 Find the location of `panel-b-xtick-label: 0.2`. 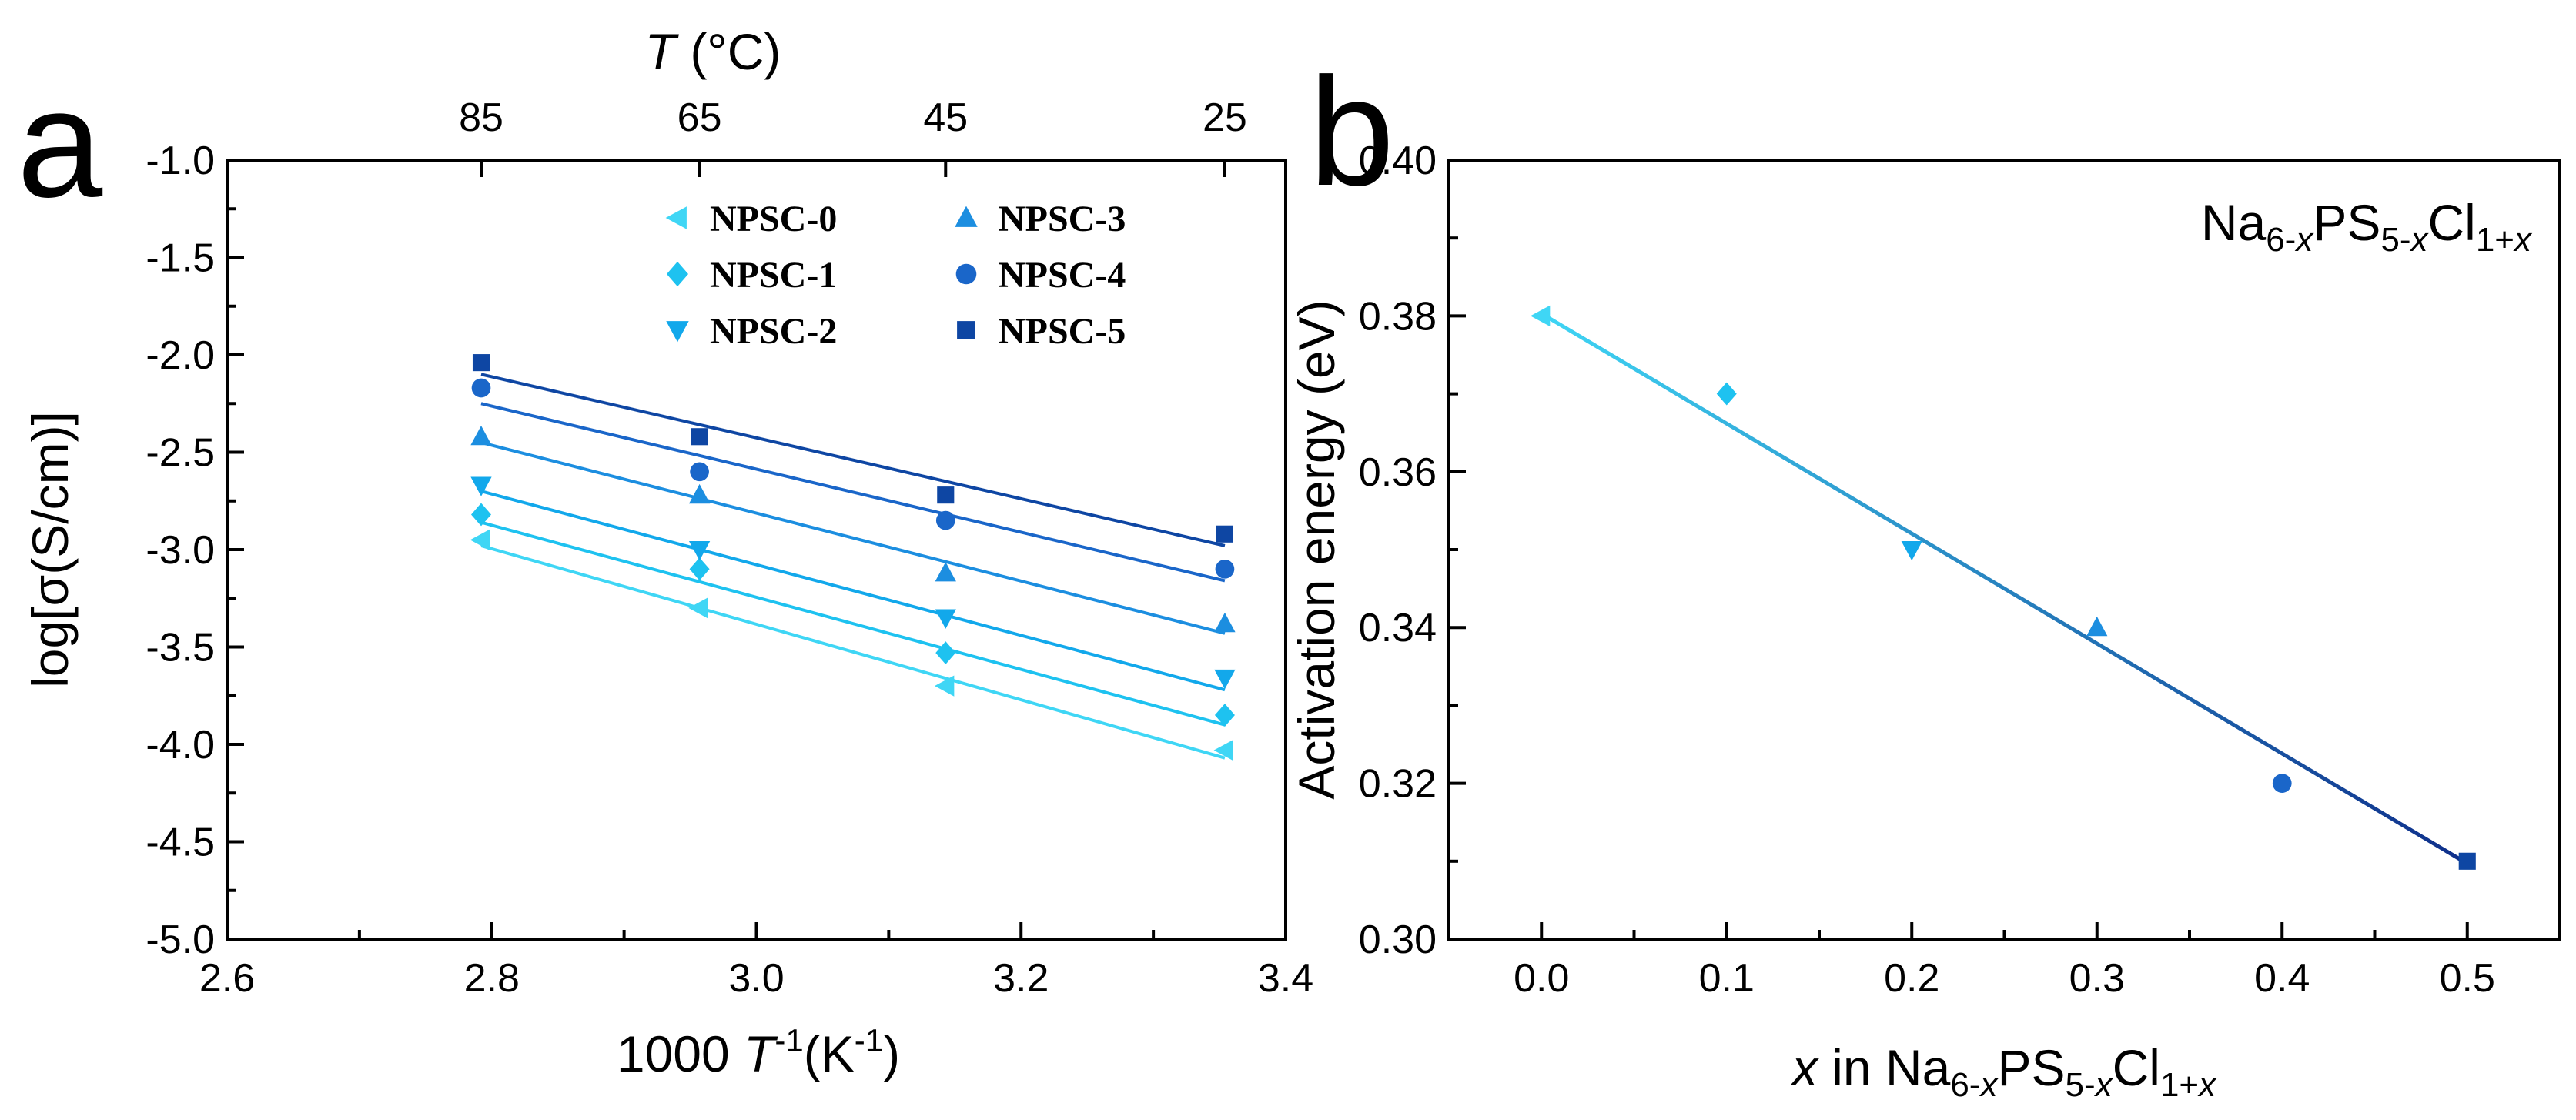

panel-b-xtick-label: 0.2 is located at coordinates (1912, 978).